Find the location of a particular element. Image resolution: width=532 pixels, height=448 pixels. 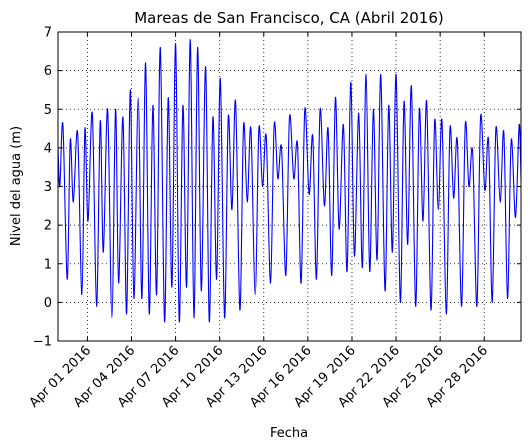

y-tick-label: 3 is located at coordinates (48, 187).